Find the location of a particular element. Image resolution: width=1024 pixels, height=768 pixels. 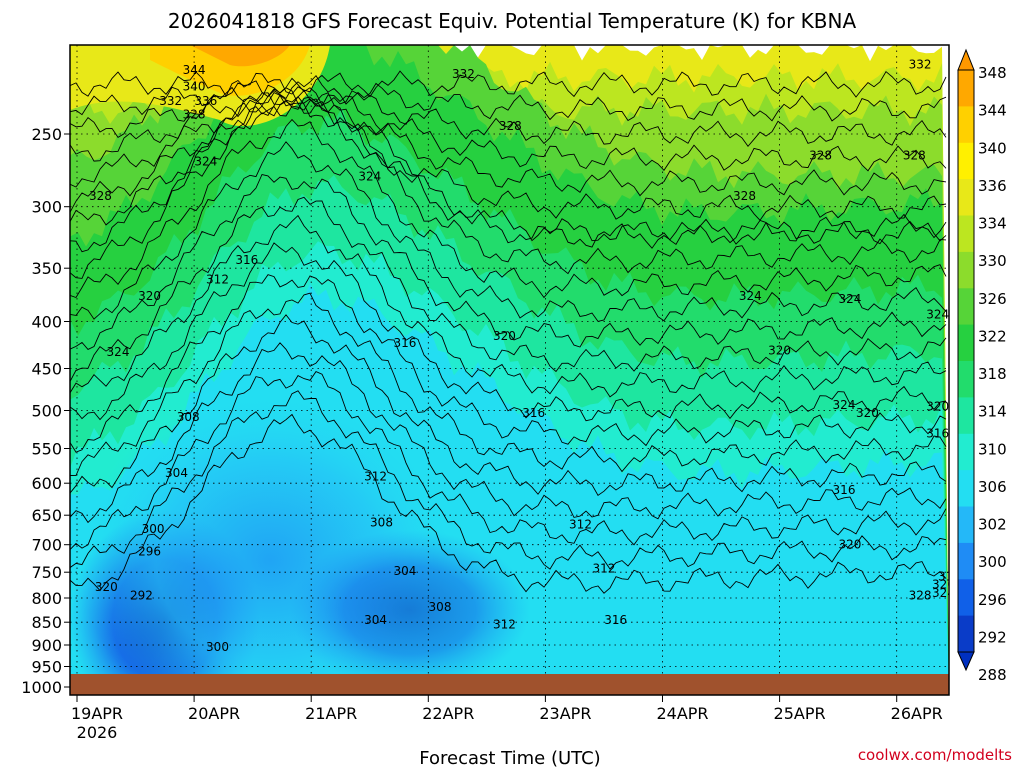

colorbar-bottom-arrow is located at coordinates (966, 661).